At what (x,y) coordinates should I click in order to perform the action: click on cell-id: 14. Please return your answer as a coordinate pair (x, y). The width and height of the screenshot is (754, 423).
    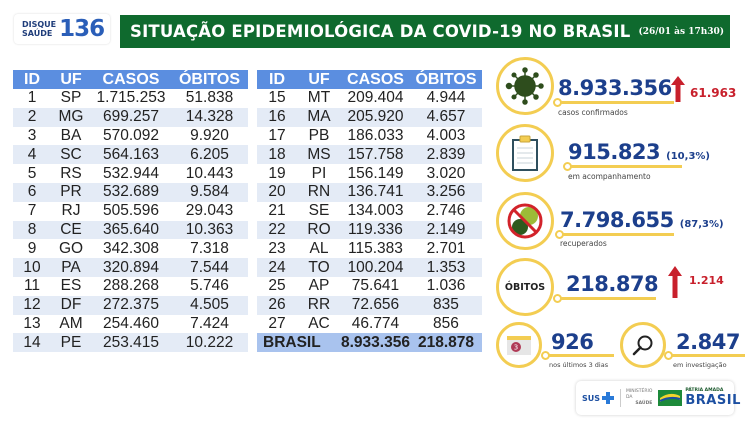
    Looking at the image, I should click on (32, 343).